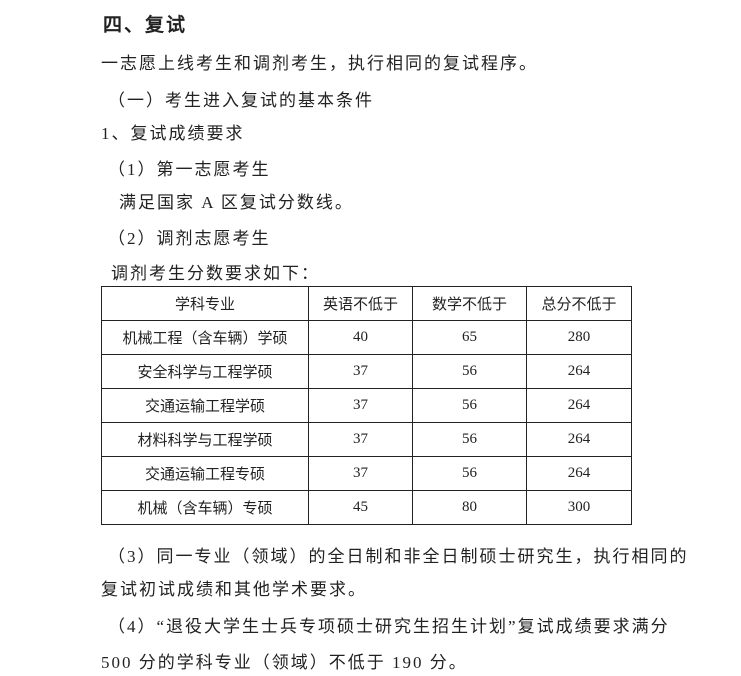  Describe the element at coordinates (205, 439) in the screenshot. I see `table-cell: 材料科学与工程学硕` at that location.